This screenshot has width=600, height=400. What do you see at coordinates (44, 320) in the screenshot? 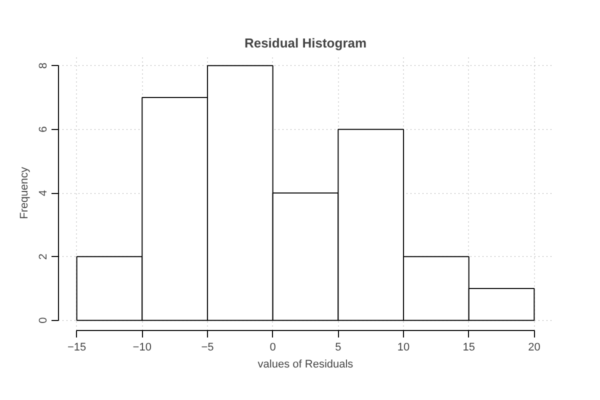
I see `y-tick-label: 0` at bounding box center [44, 320].